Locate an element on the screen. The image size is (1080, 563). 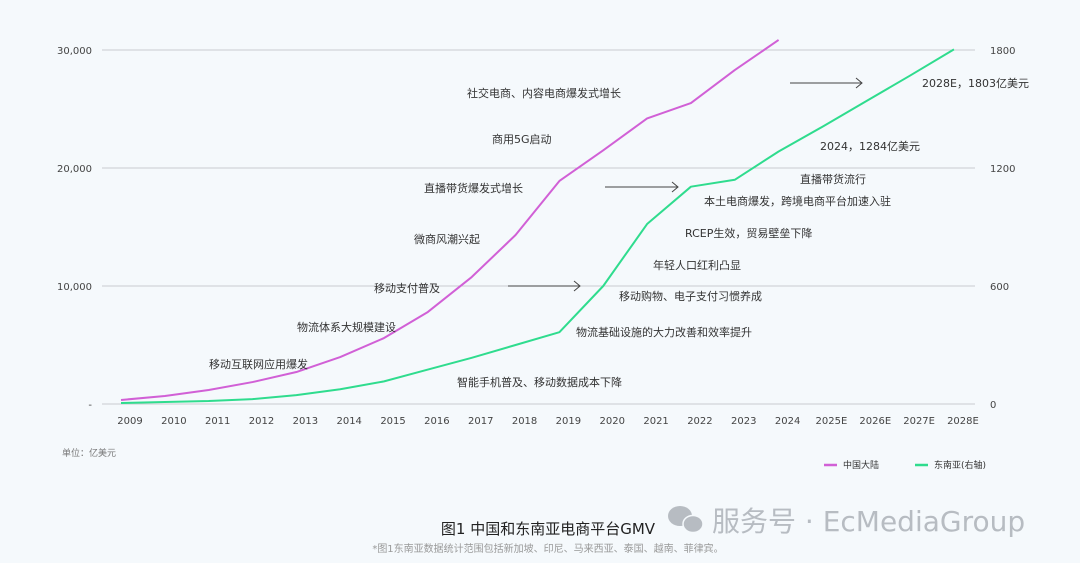
legend: 中国大陆 东南亚(右轴) is located at coordinates (905, 465).